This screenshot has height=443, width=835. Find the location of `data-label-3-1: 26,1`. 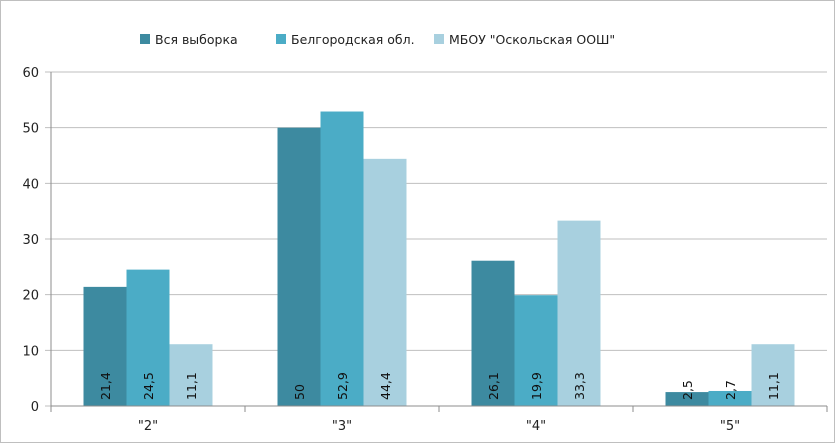

data-label-3-1: 26,1 is located at coordinates (493, 386).